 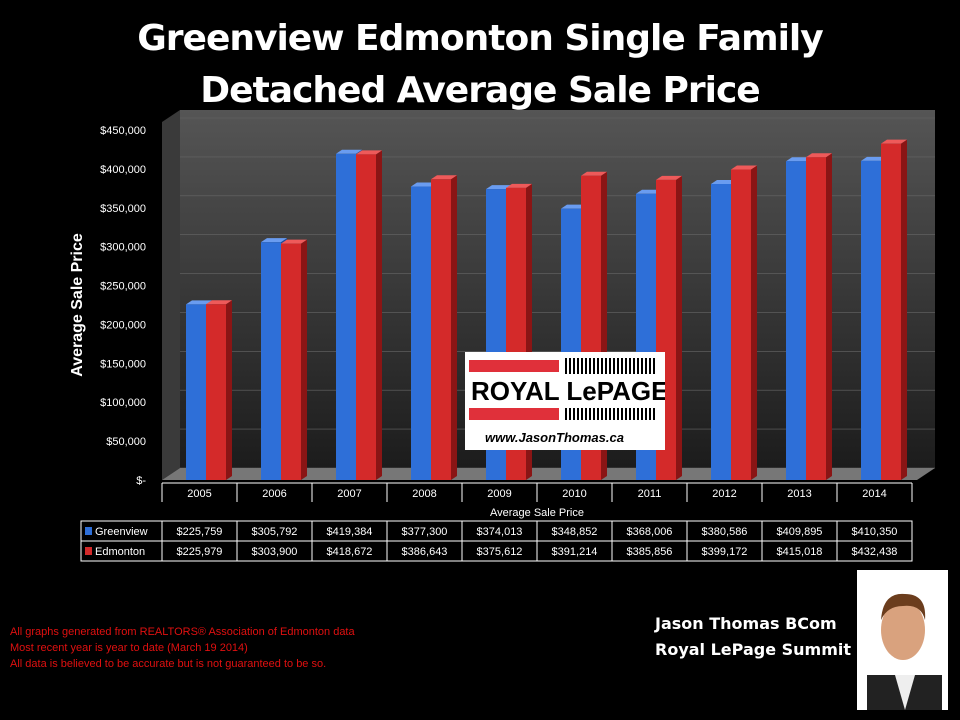 What do you see at coordinates (796, 320) in the screenshot?
I see `bar-greenview-2013` at bounding box center [796, 320].